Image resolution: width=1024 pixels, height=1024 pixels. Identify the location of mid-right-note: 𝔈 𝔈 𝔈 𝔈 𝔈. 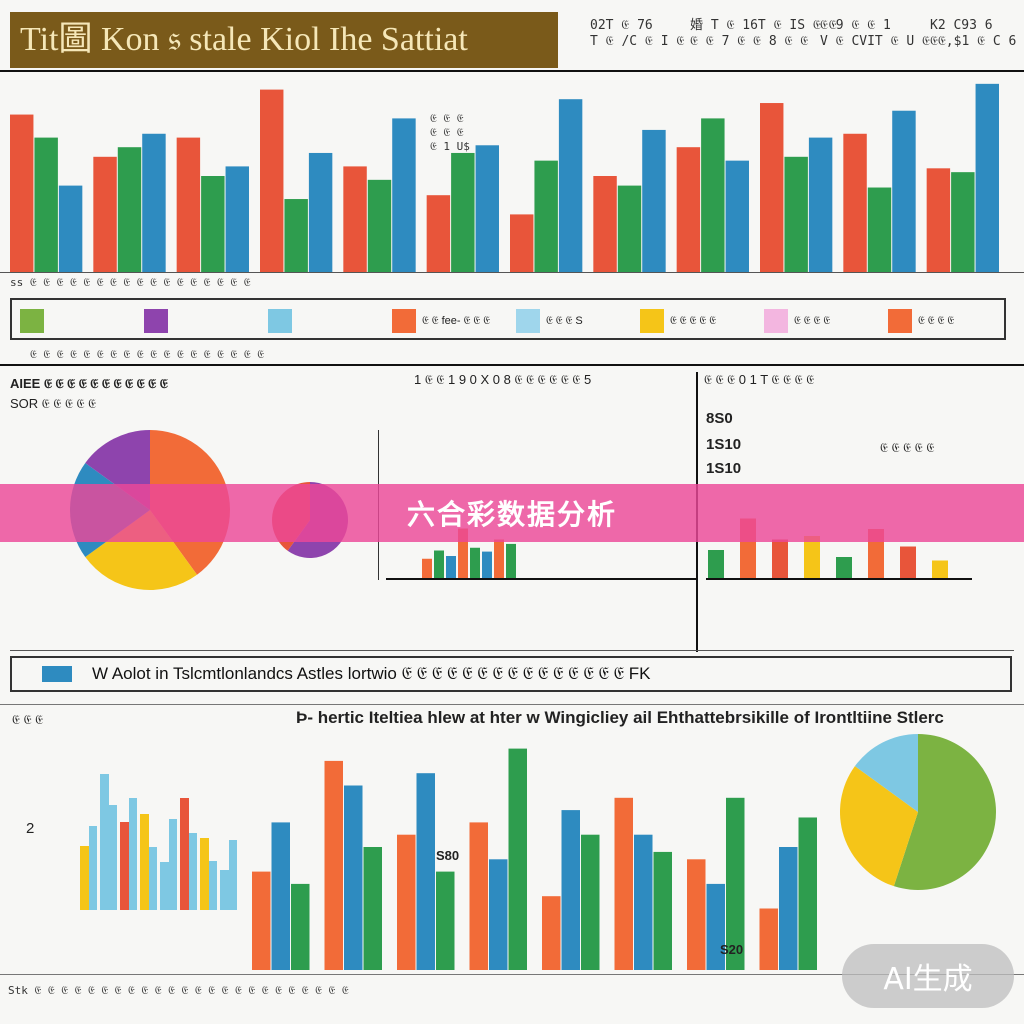
(907, 447).